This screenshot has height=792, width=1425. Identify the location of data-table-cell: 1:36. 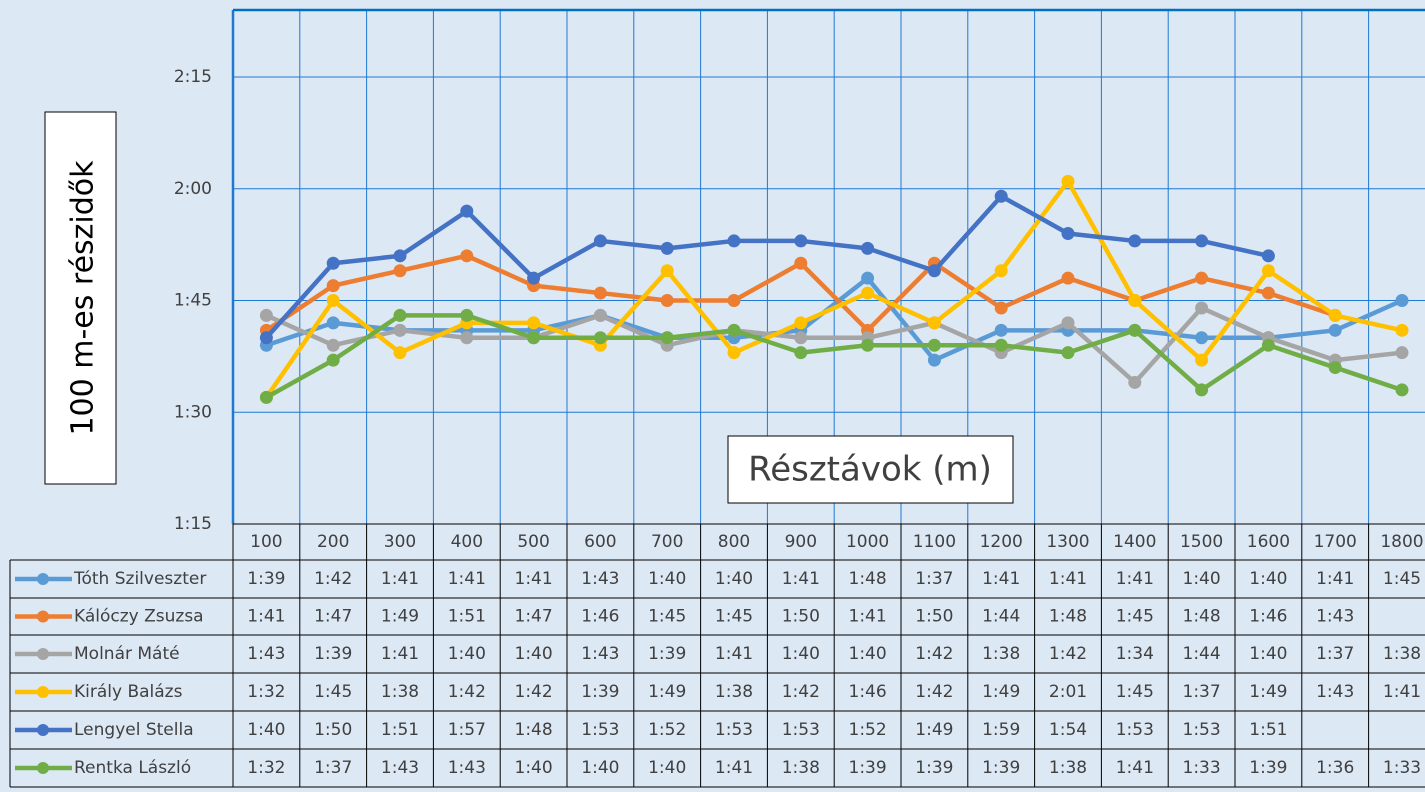
(1335, 768).